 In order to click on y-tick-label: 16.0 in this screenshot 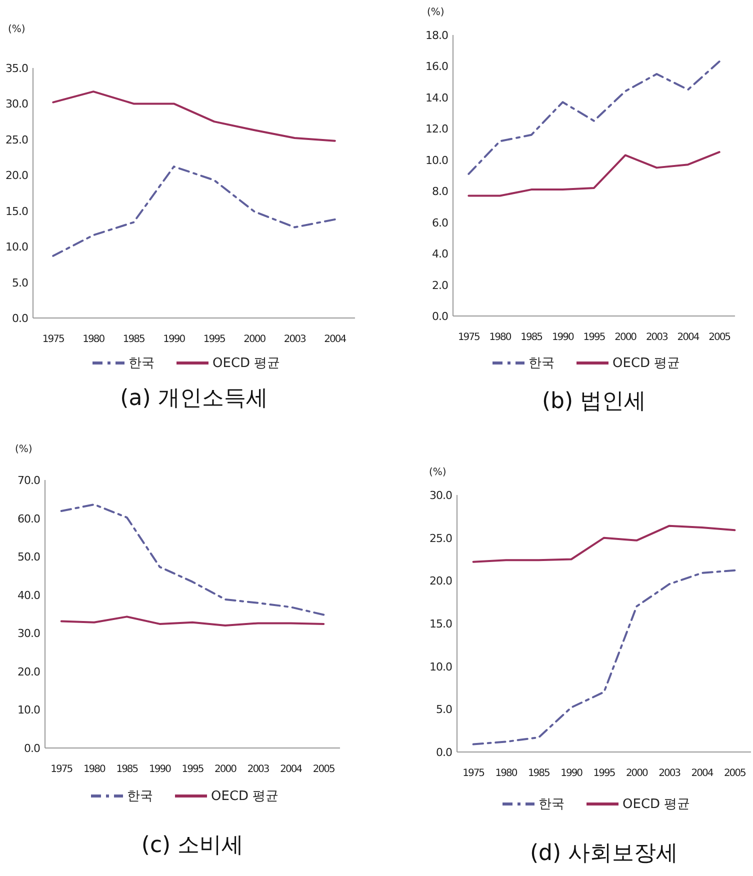, I will do `click(437, 67)`.